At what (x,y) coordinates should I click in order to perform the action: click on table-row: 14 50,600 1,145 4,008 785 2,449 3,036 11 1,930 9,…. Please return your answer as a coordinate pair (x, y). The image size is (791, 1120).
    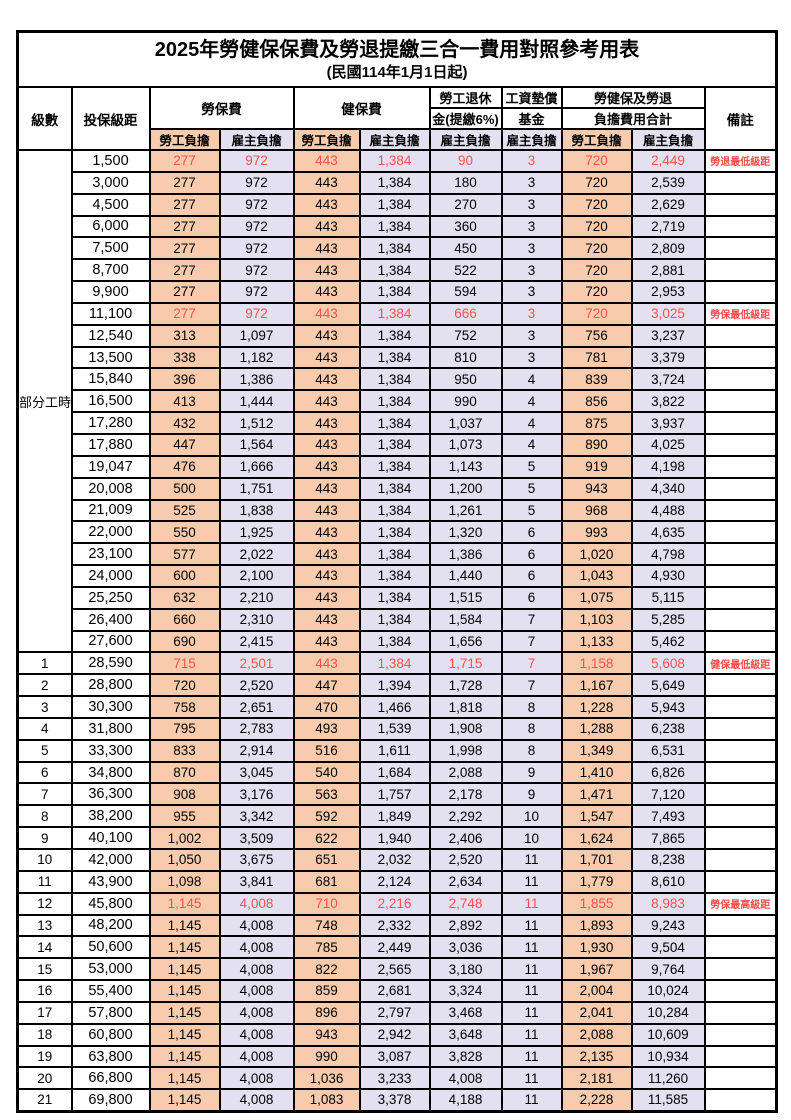
    Looking at the image, I should click on (397, 947).